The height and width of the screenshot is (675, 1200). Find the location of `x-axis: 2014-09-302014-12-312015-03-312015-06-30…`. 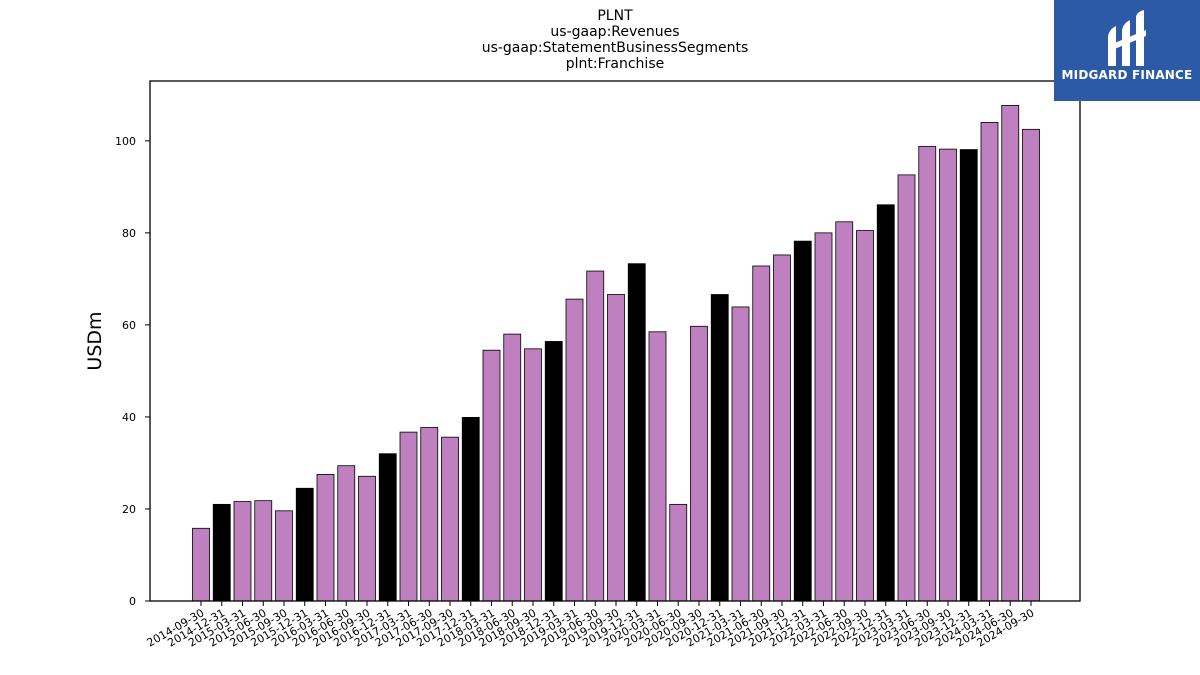

x-axis: 2014-09-302014-12-312015-03-312015-06-30… is located at coordinates (591, 625).